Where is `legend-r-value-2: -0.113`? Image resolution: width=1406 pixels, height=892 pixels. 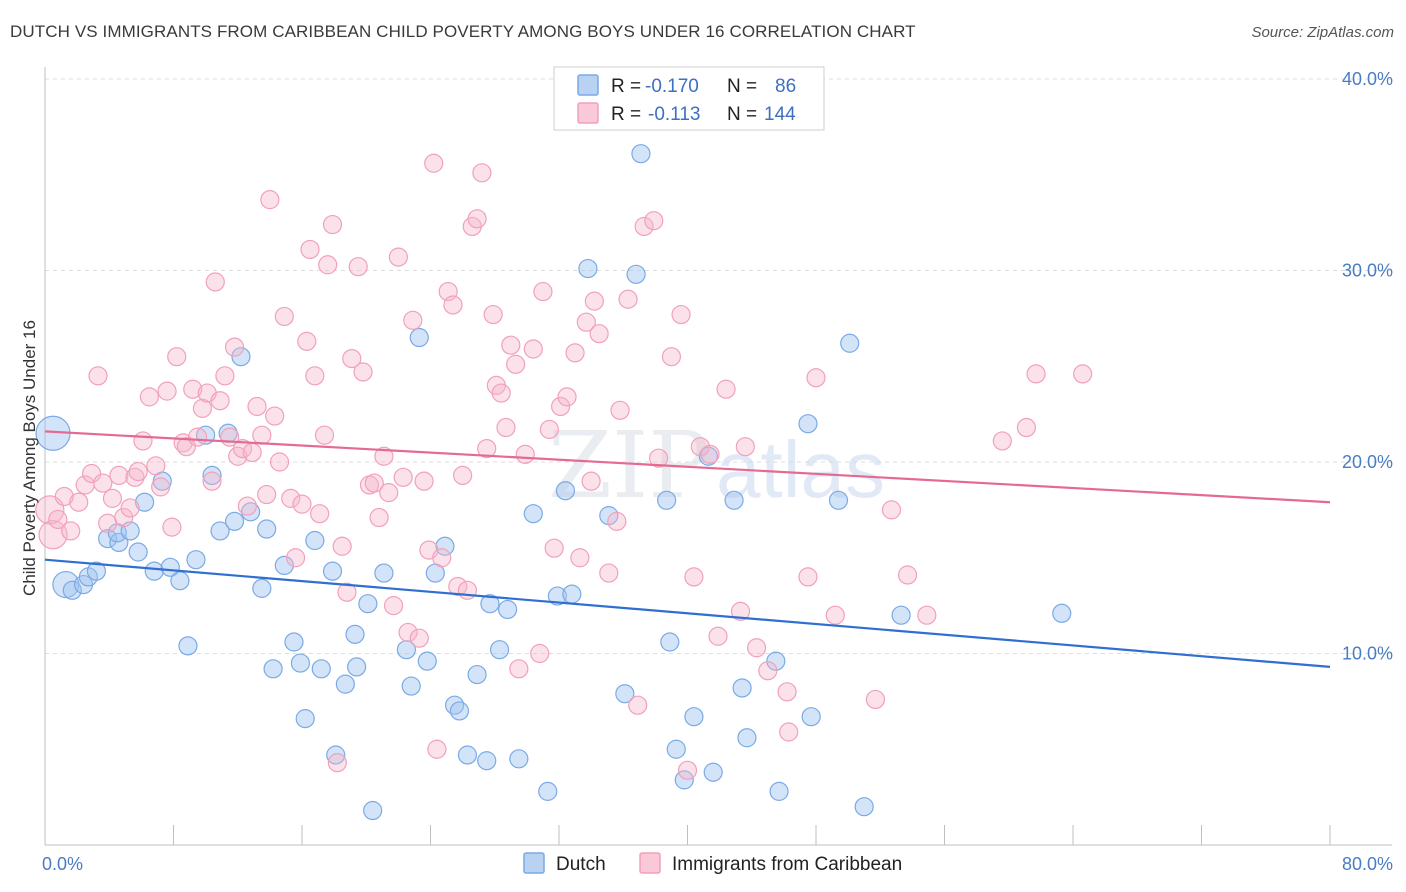 legend-r-value-2: -0.113 is located at coordinates (674, 114).